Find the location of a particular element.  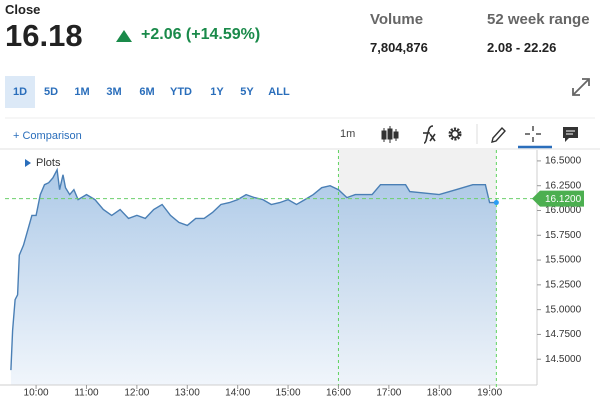

y-tick-label: 14.5000 is located at coordinates (563, 359).